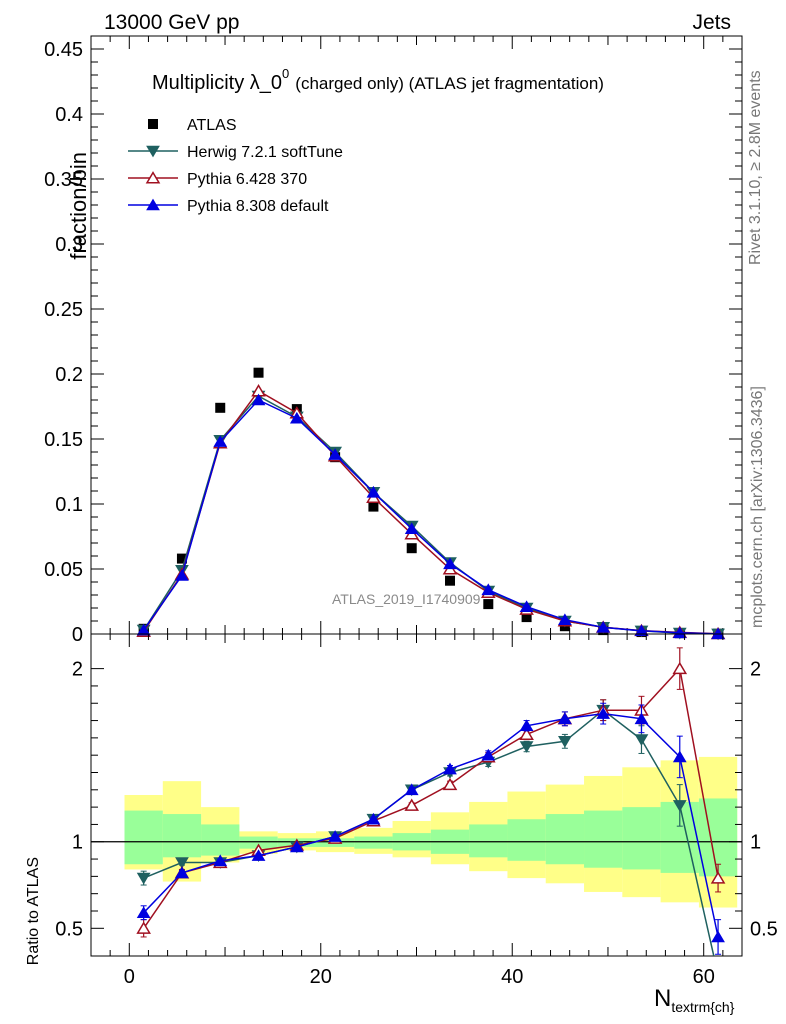 This screenshot has height=1024, width=786. What do you see at coordinates (63, 180) in the screenshot?
I see `y-tick-label: 0.35` at bounding box center [63, 180].